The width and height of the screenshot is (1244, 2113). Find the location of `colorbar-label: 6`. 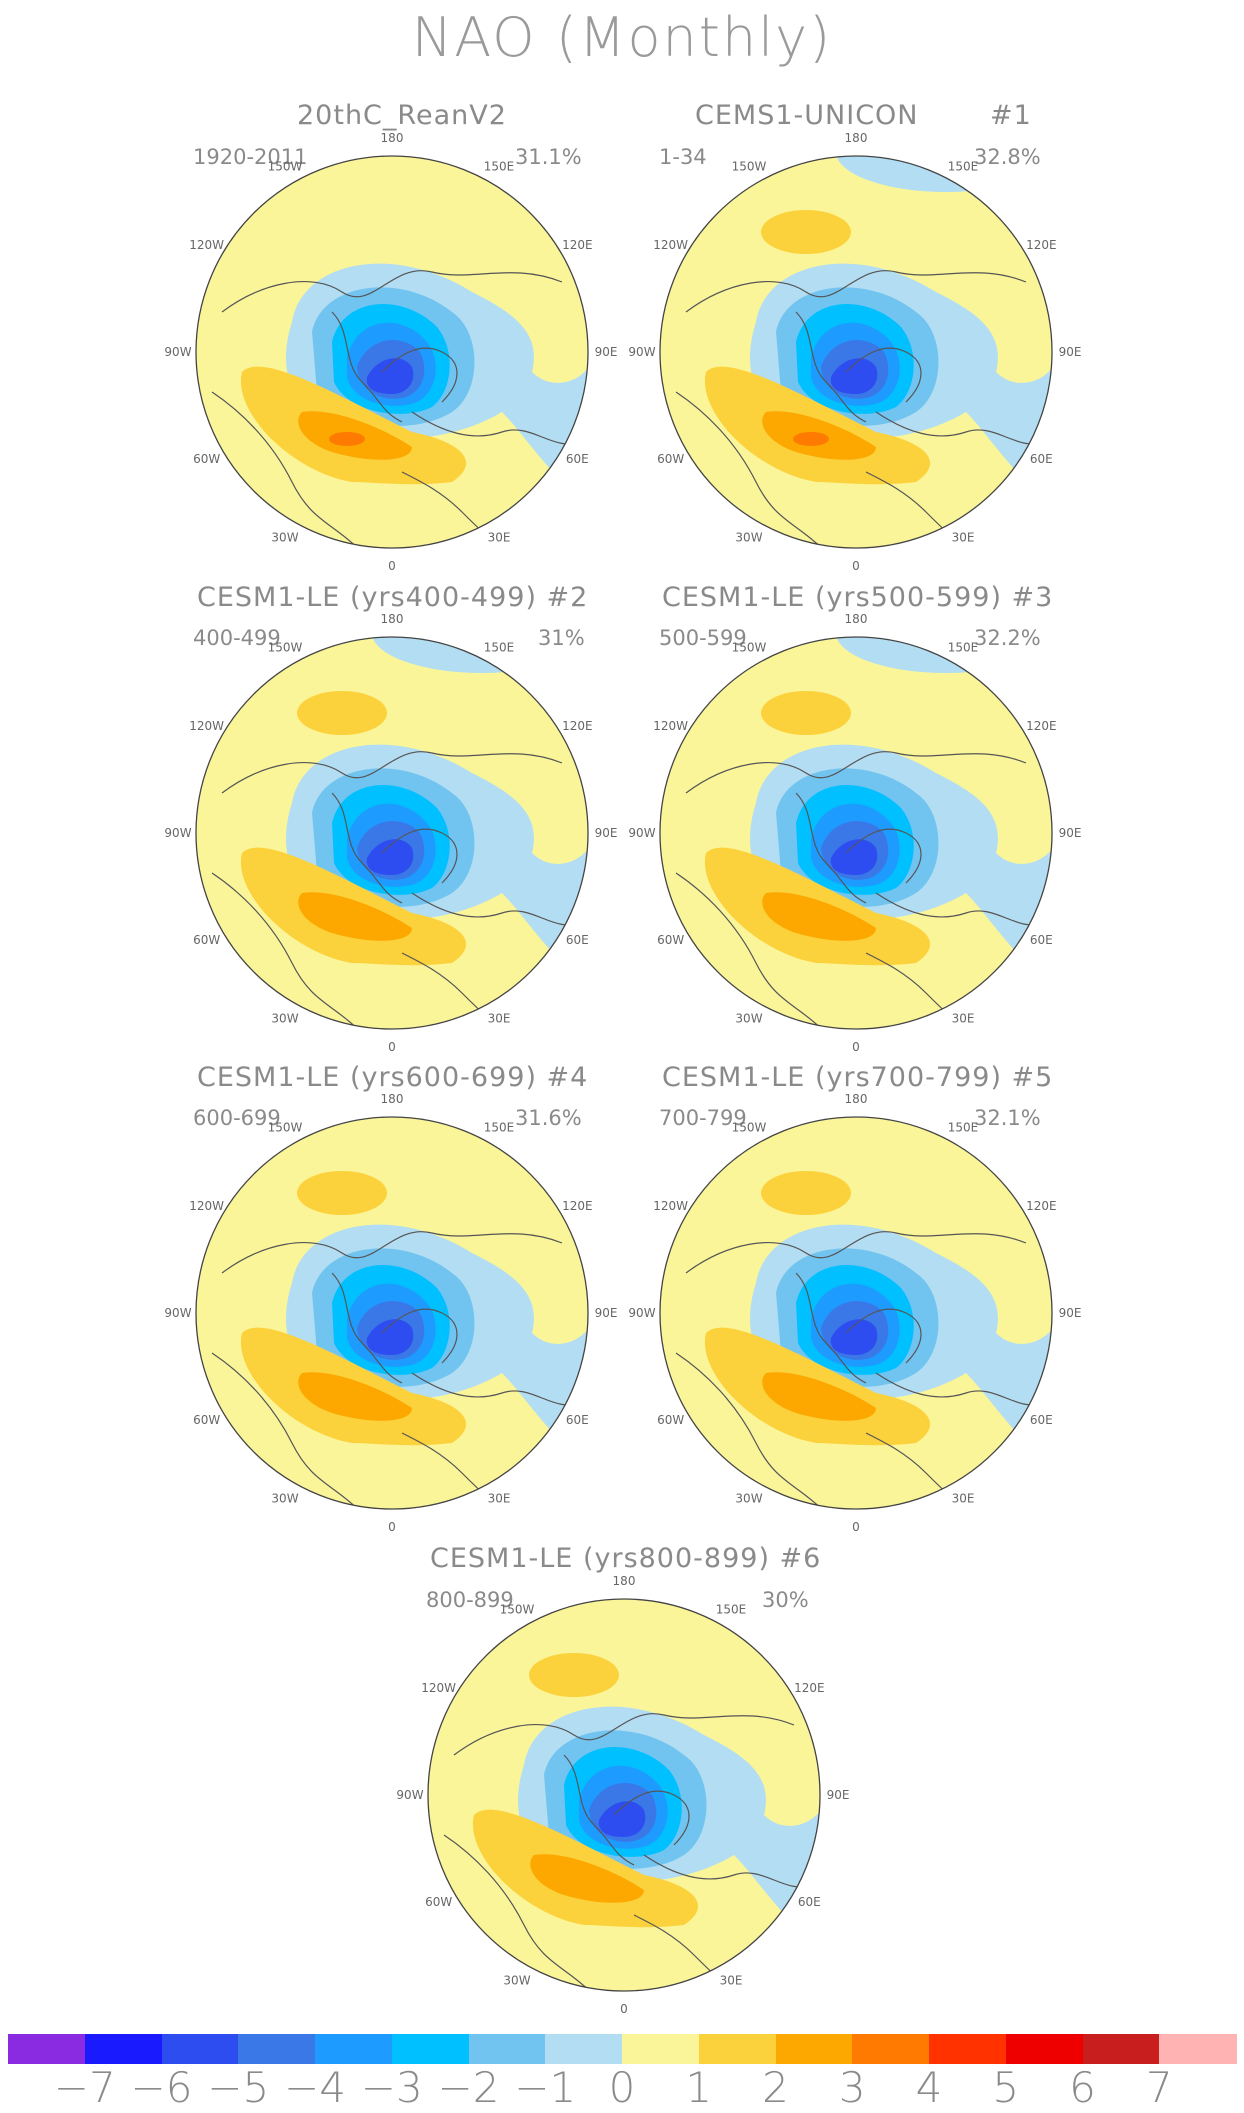

colorbar-label: 6 is located at coordinates (1082, 2087).